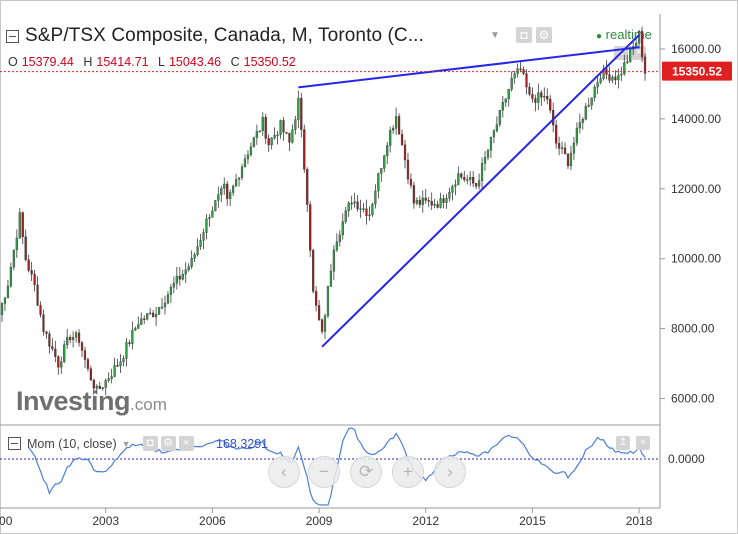 This screenshot has height=534, width=738. What do you see at coordinates (91, 401) in the screenshot?
I see `investing-watermark: Investing.com` at bounding box center [91, 401].